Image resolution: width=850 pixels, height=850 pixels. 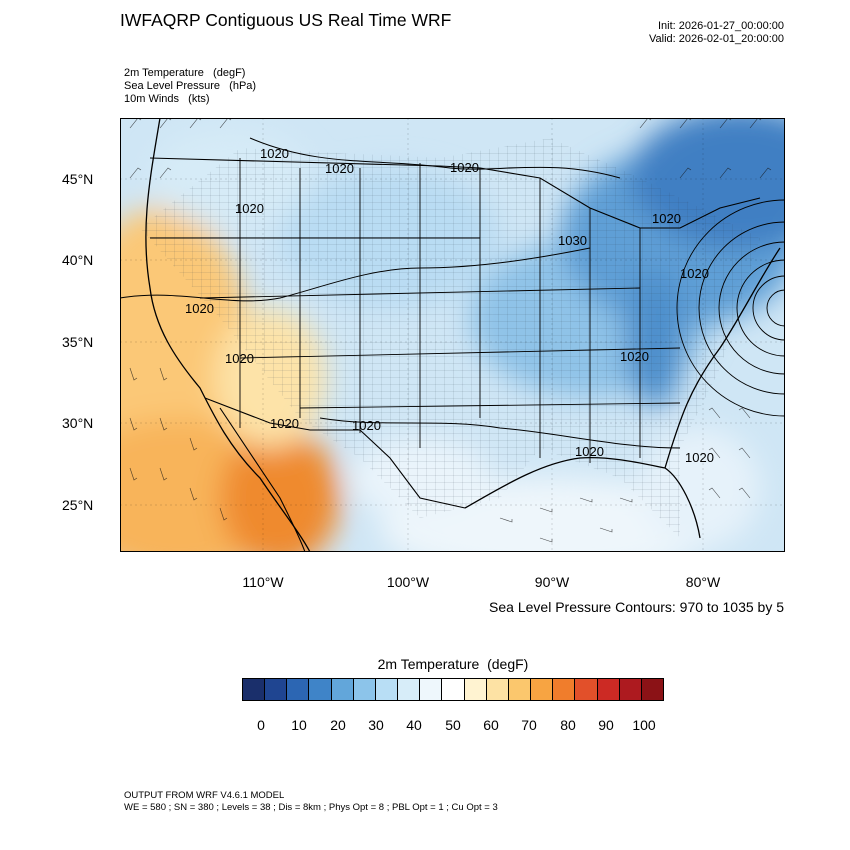 I want to click on colorbar, so click(x=453, y=689).